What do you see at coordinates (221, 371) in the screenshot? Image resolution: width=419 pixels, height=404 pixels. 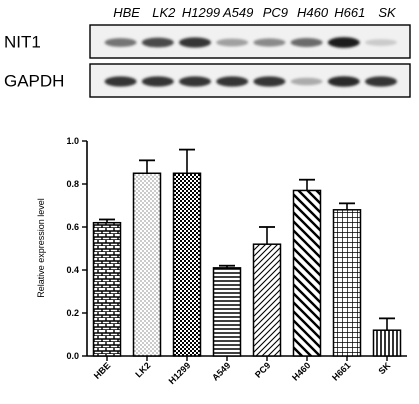 I see `x-tick-label: A549` at bounding box center [221, 371].